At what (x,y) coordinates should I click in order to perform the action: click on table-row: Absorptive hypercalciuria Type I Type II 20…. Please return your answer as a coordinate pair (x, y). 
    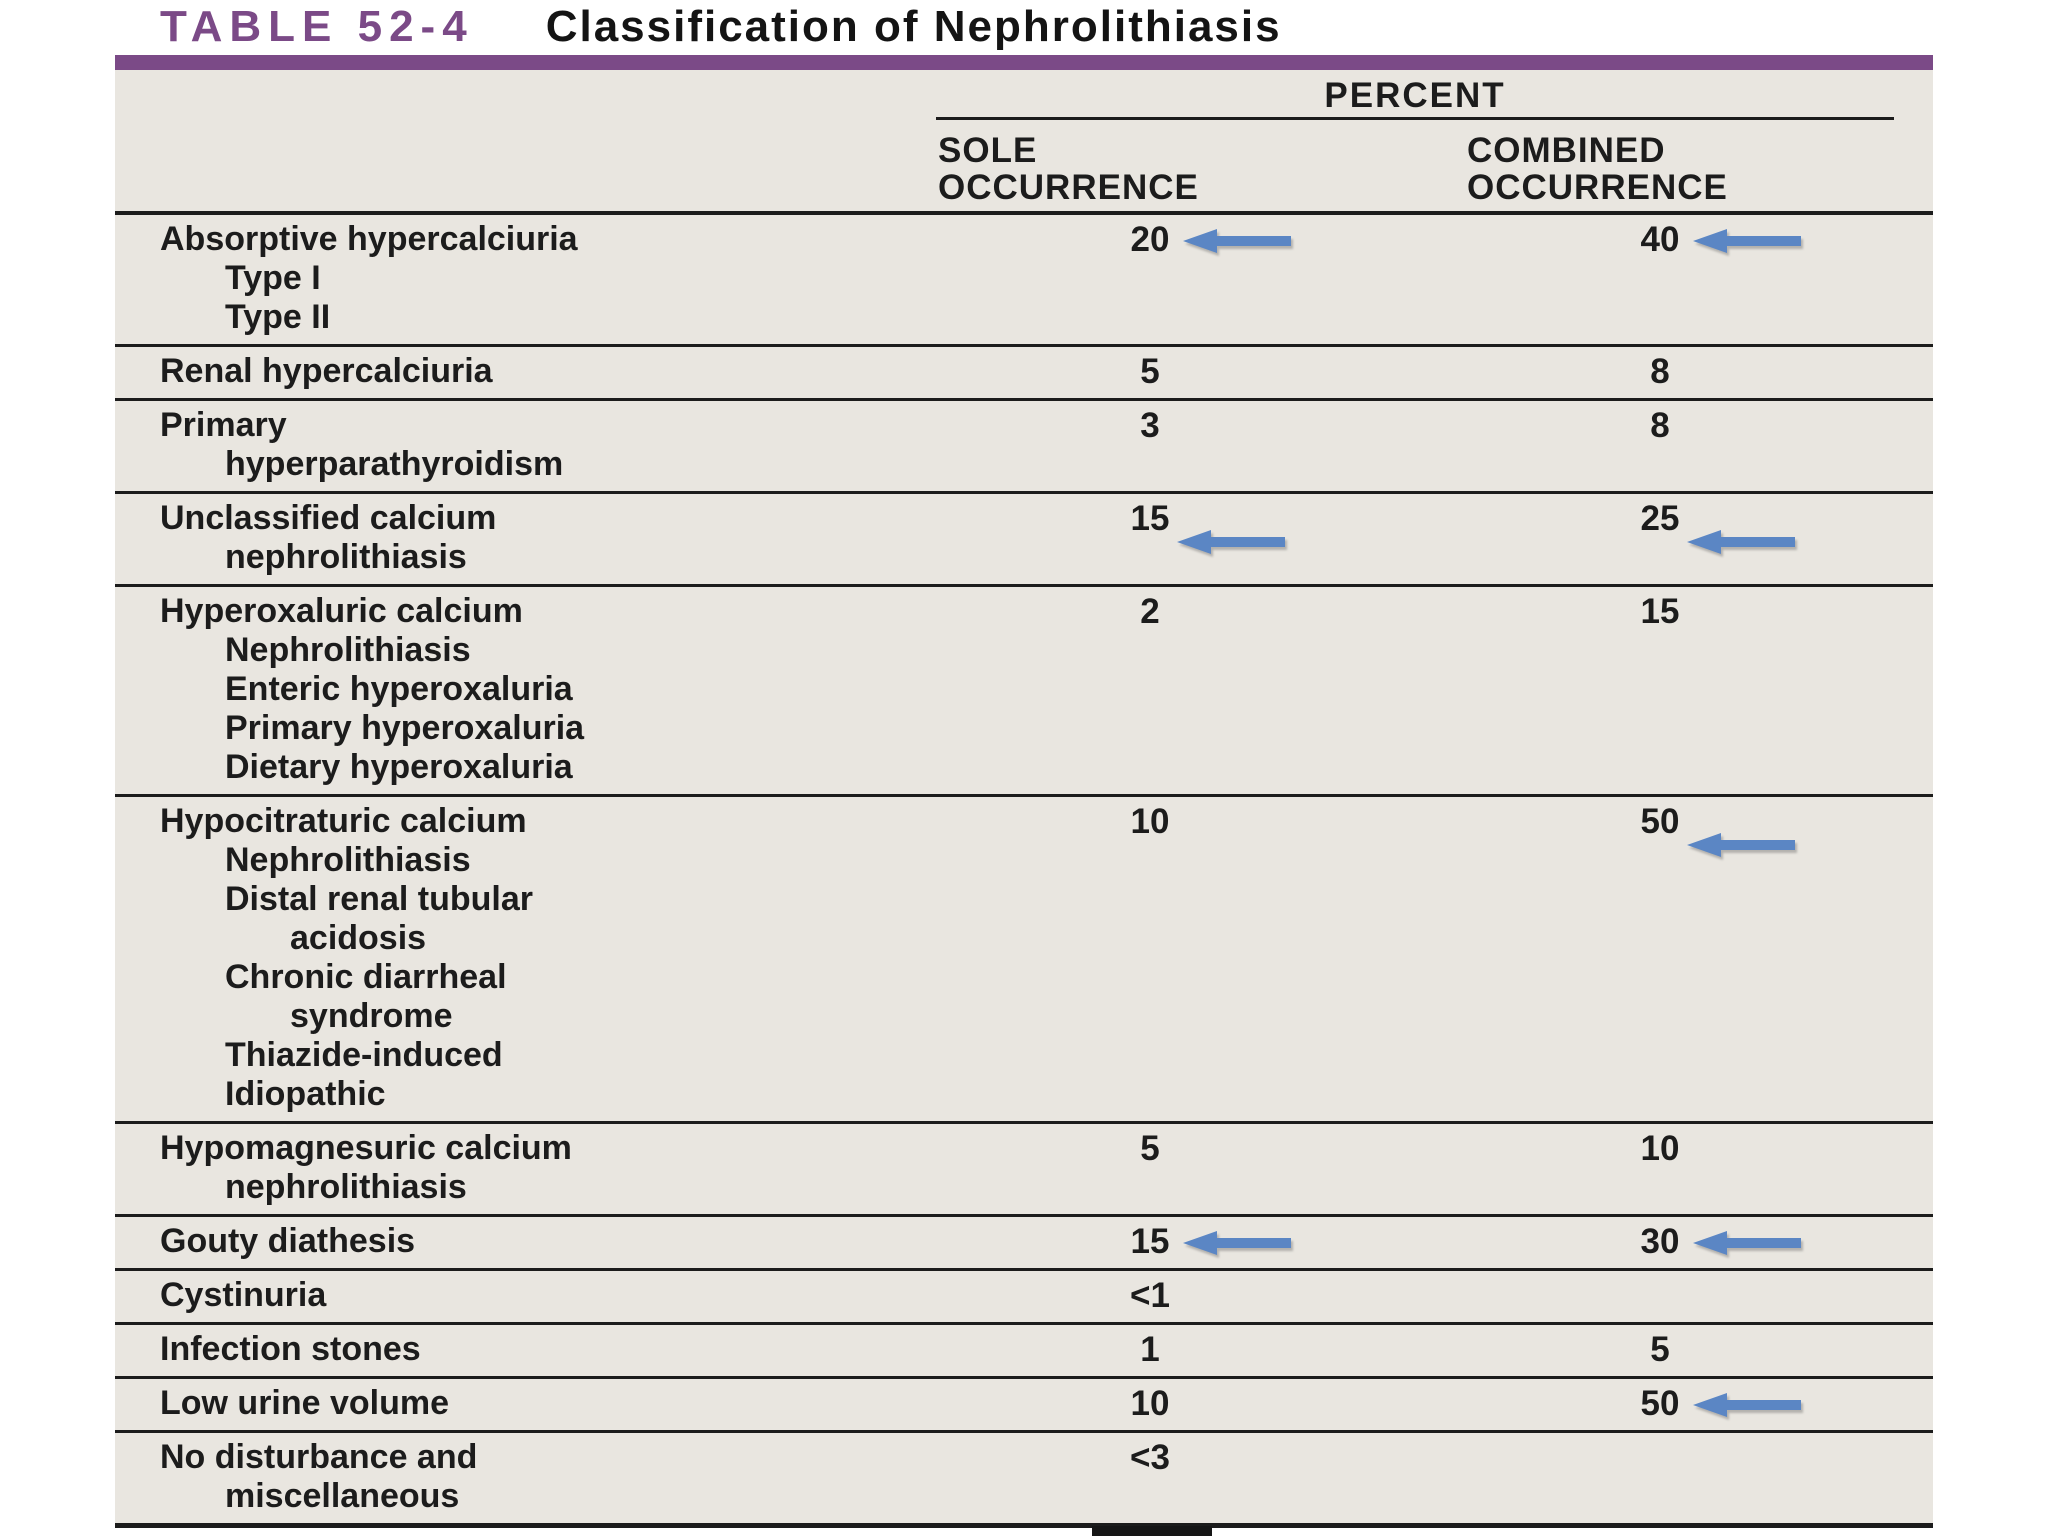
    Looking at the image, I should click on (1024, 279).